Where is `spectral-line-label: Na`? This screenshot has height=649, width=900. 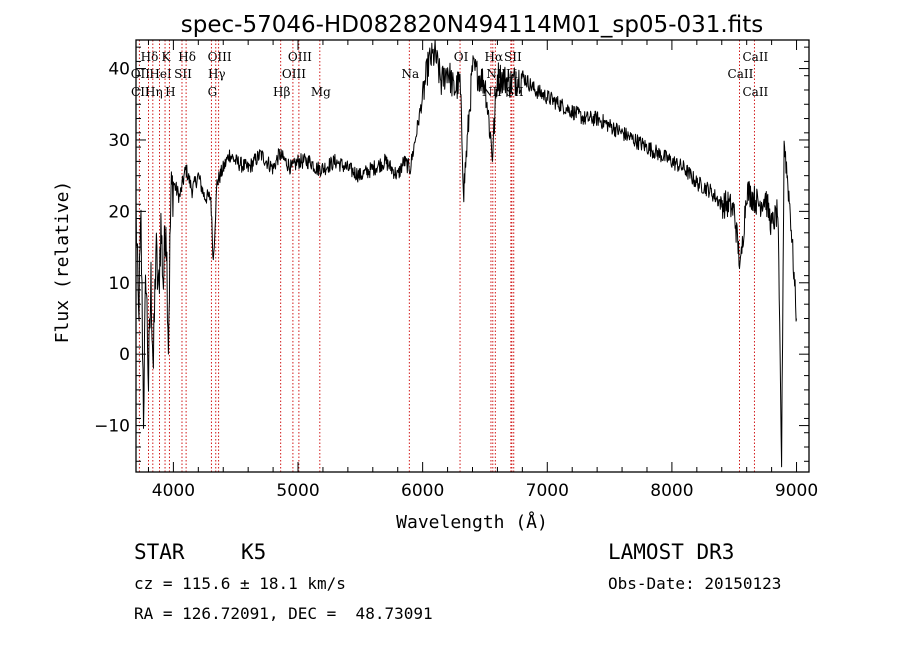 spectral-line-label: Na is located at coordinates (410, 74).